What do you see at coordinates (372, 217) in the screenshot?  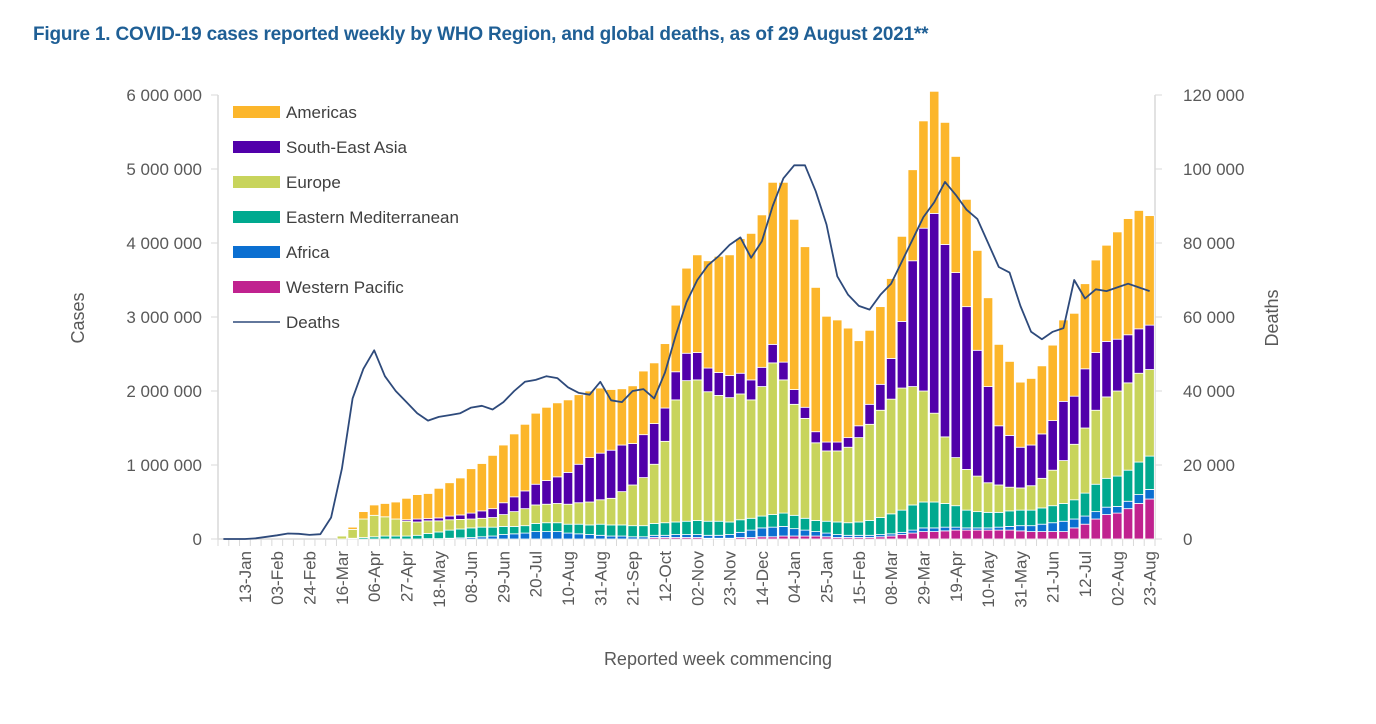 I see `legend-label: Eastern Mediterranean` at bounding box center [372, 217].